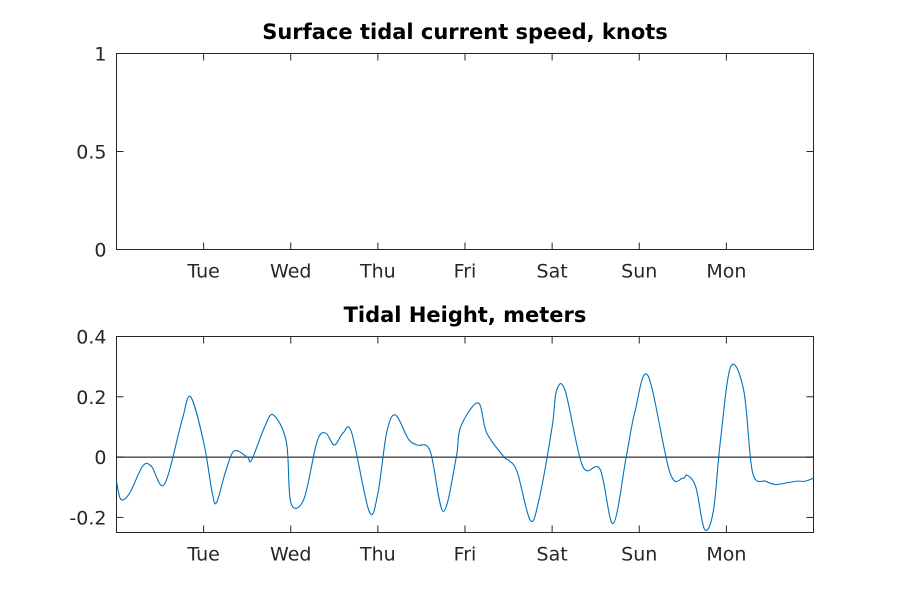 The image size is (900, 600). Describe the element at coordinates (465, 315) in the screenshot. I see `tidal-height-title: Tidal Height, meters` at that location.